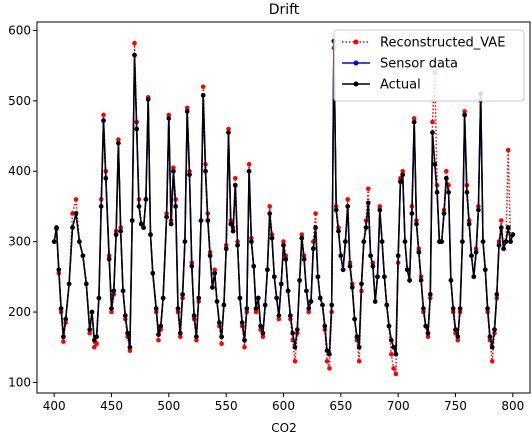 The width and height of the screenshot is (532, 439). What do you see at coordinates (455, 406) in the screenshot?
I see `x-tick-label: 750` at bounding box center [455, 406].